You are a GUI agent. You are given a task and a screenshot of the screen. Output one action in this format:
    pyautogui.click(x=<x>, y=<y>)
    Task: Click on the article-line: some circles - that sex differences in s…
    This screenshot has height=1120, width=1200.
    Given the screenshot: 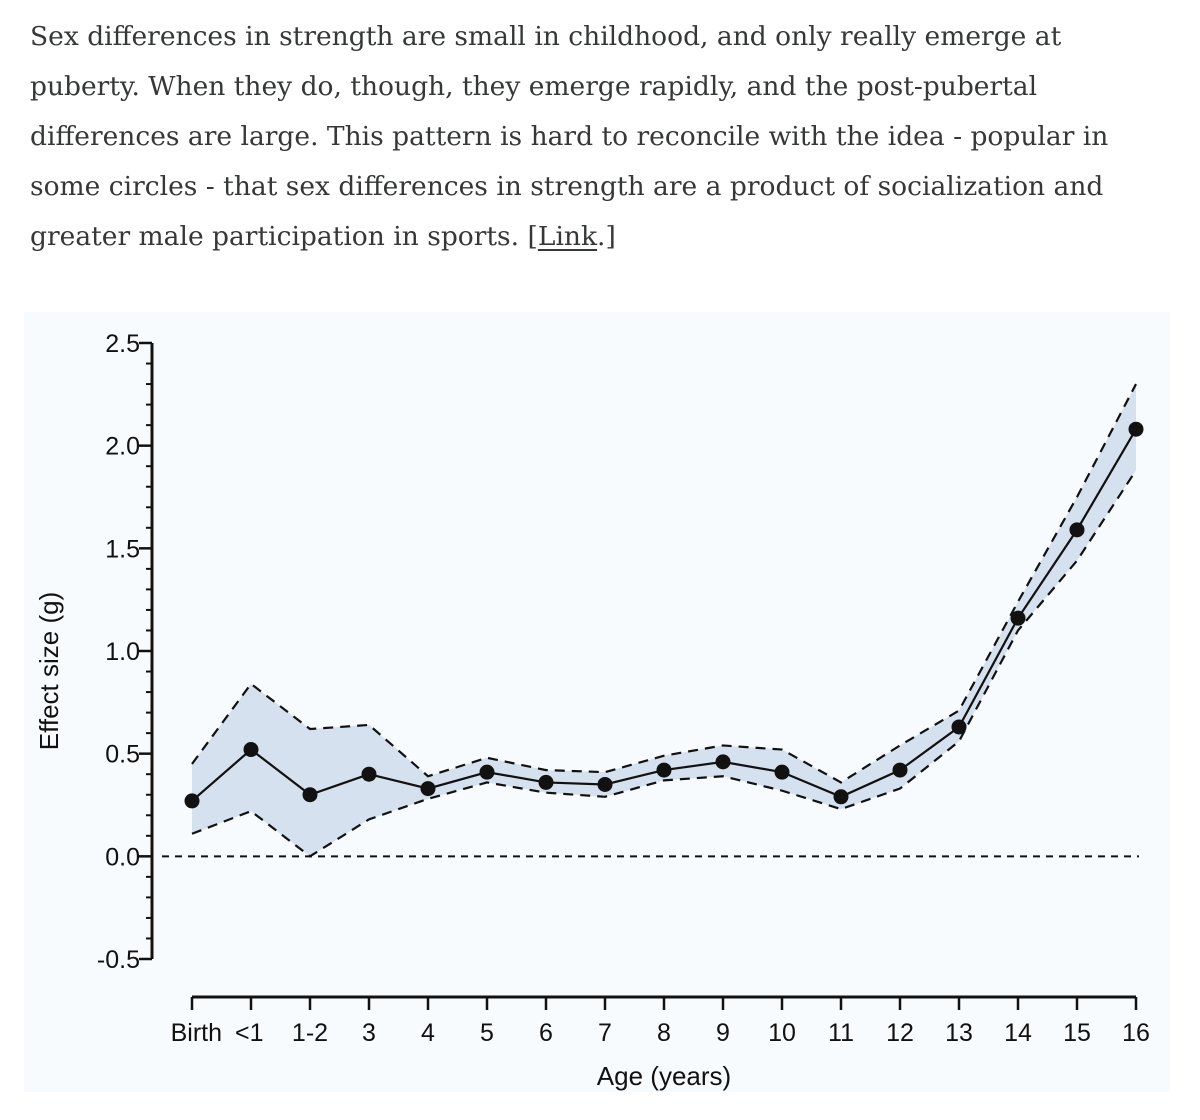 What is the action you would take?
    pyautogui.click(x=567, y=186)
    